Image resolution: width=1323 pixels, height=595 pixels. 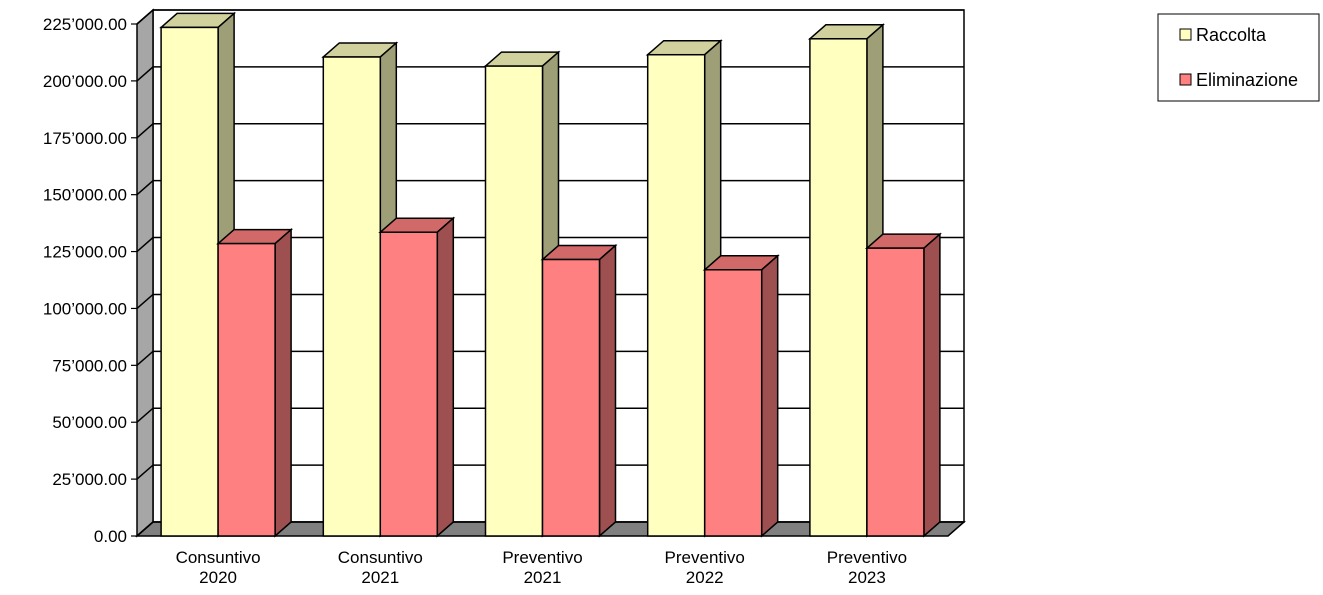 I want to click on y-tick-label: 225’000.00, so click(x=85, y=24).